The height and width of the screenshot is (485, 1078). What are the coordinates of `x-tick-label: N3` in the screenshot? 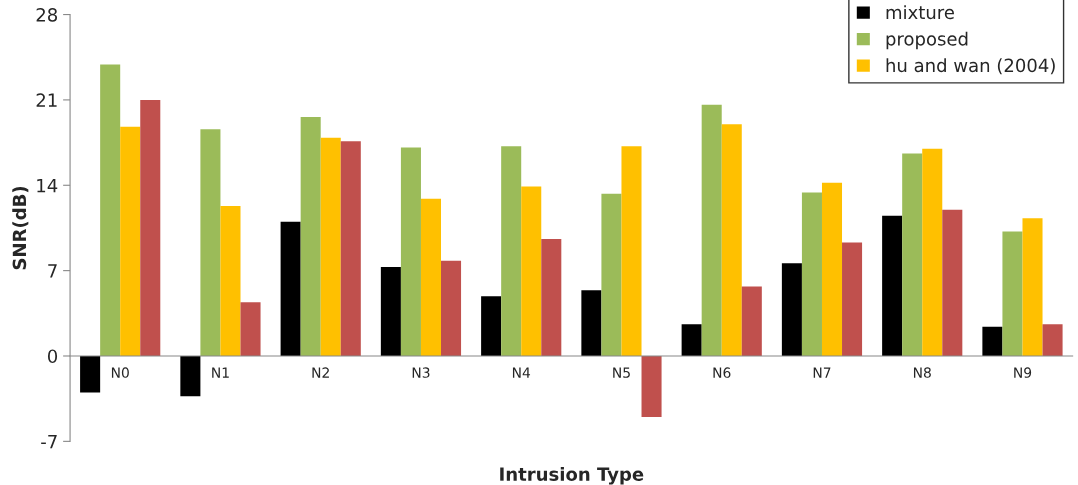 It's located at (421, 372).